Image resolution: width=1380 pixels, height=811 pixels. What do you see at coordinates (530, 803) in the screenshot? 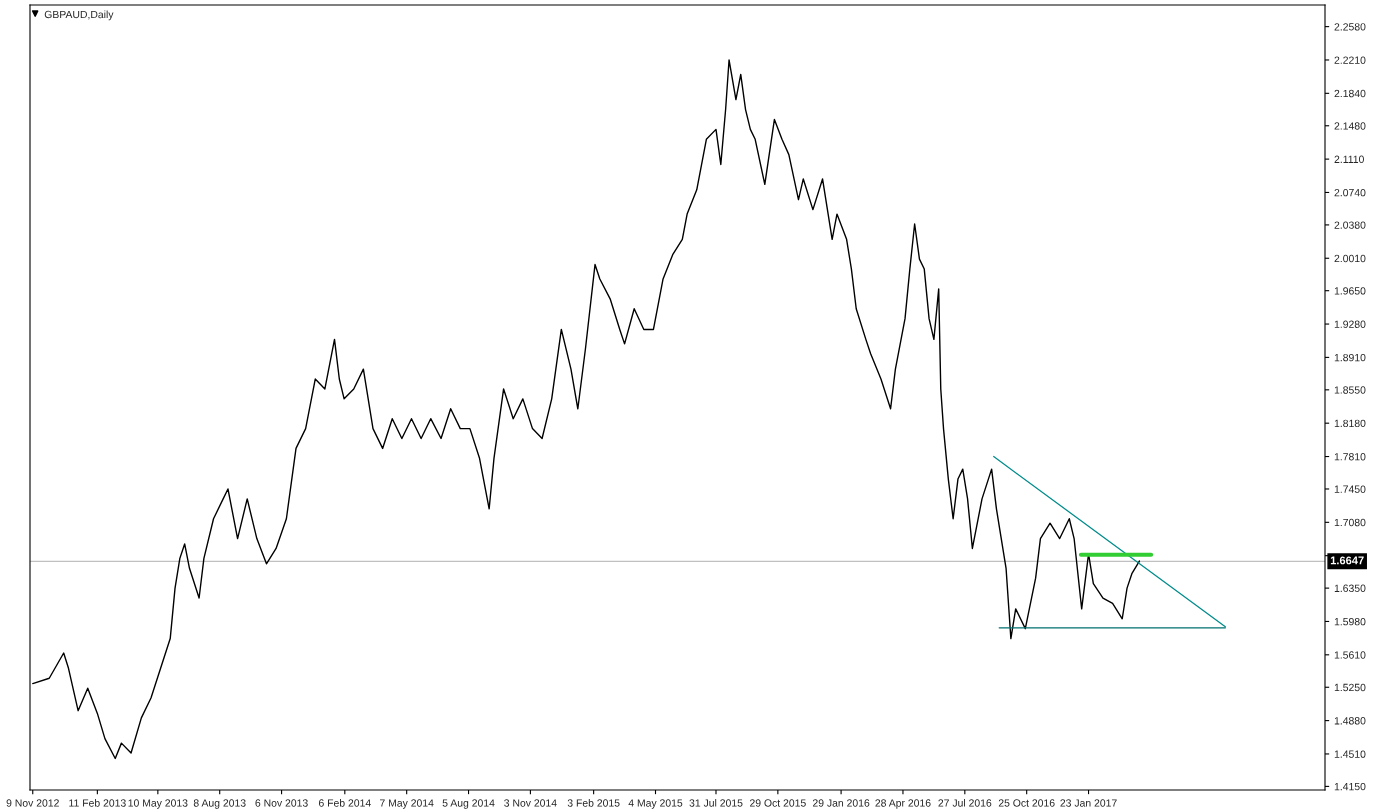
I see `x-tick-label: 3 Nov 2014` at bounding box center [530, 803].